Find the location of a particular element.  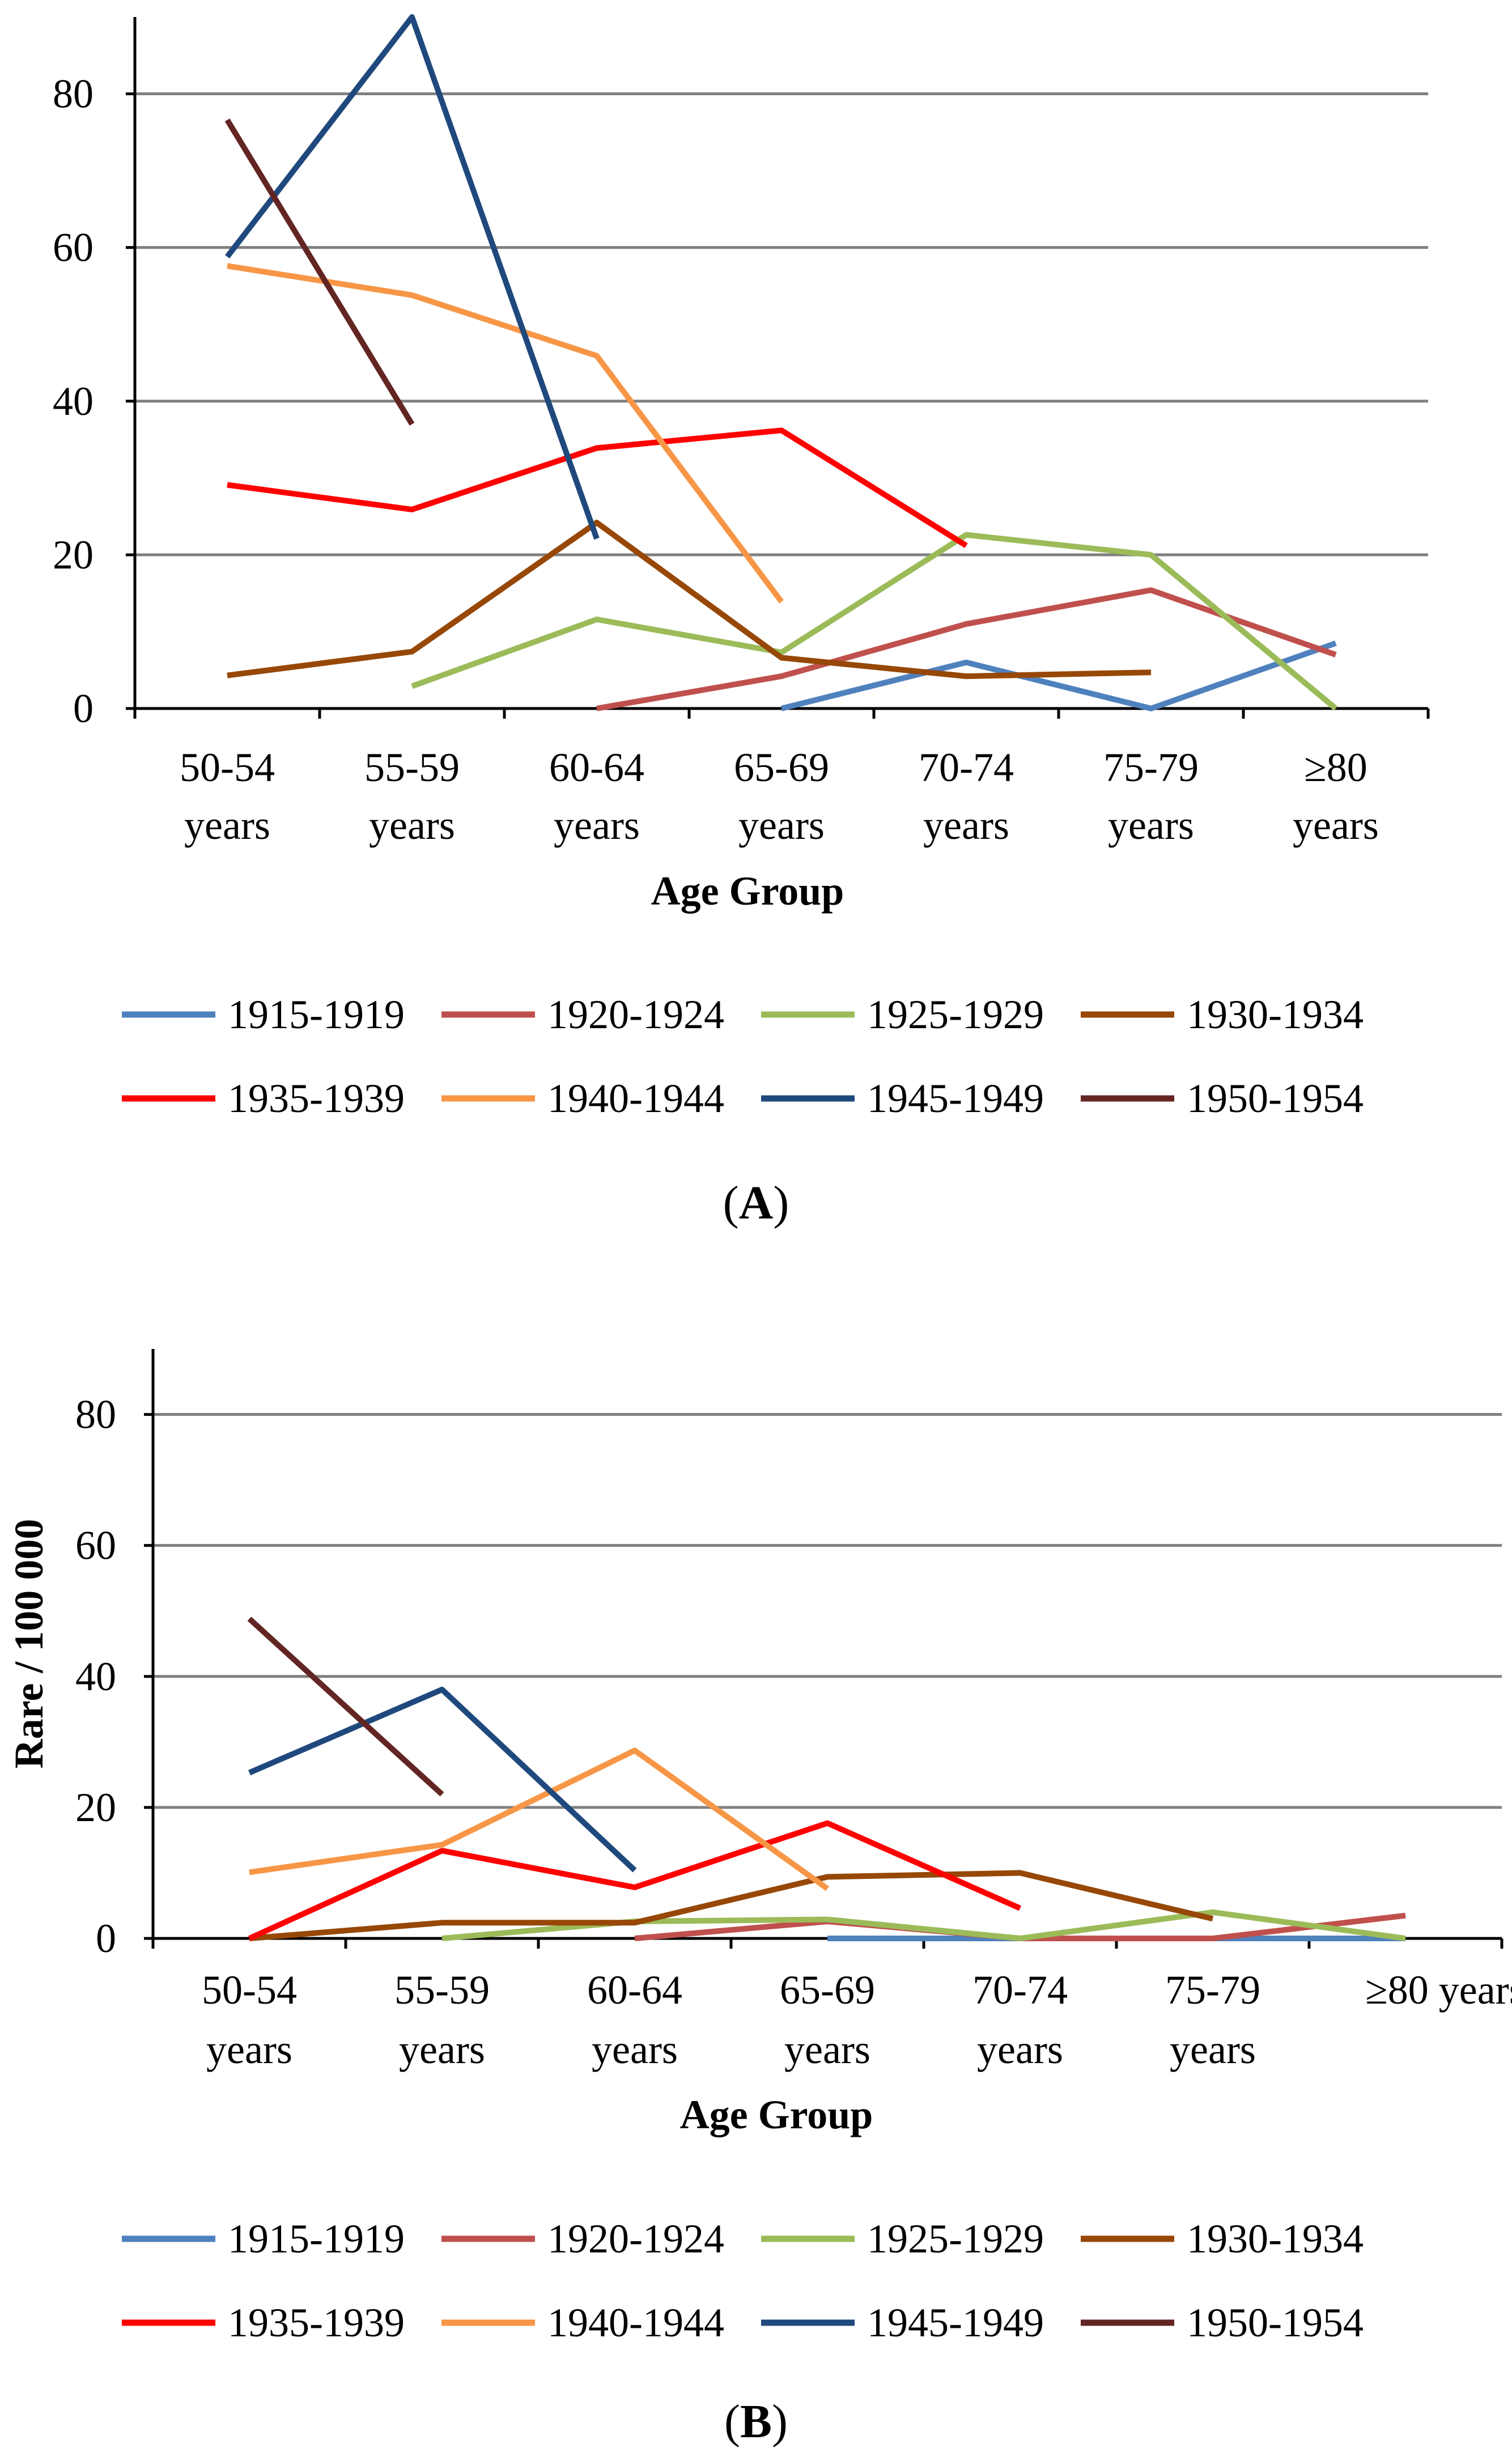

series-line-1925-1929 is located at coordinates (875, 621).